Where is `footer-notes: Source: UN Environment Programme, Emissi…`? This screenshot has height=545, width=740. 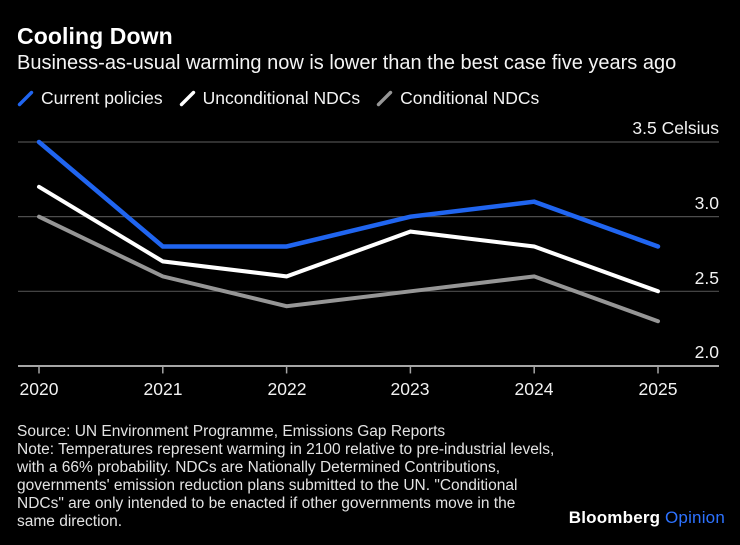
footer-notes: Source: UN Environment Programme, Emissi… is located at coordinates (285, 477).